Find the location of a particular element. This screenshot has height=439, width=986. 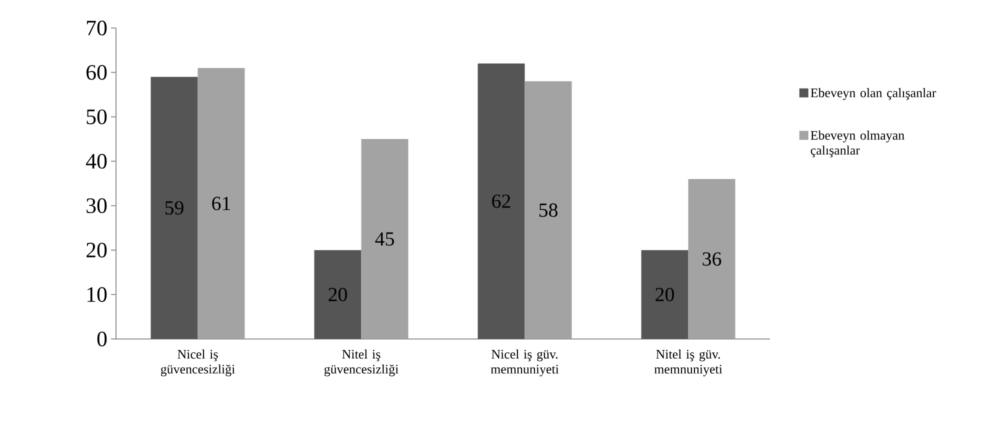

y-tick-label: 0 is located at coordinates (102, 339).